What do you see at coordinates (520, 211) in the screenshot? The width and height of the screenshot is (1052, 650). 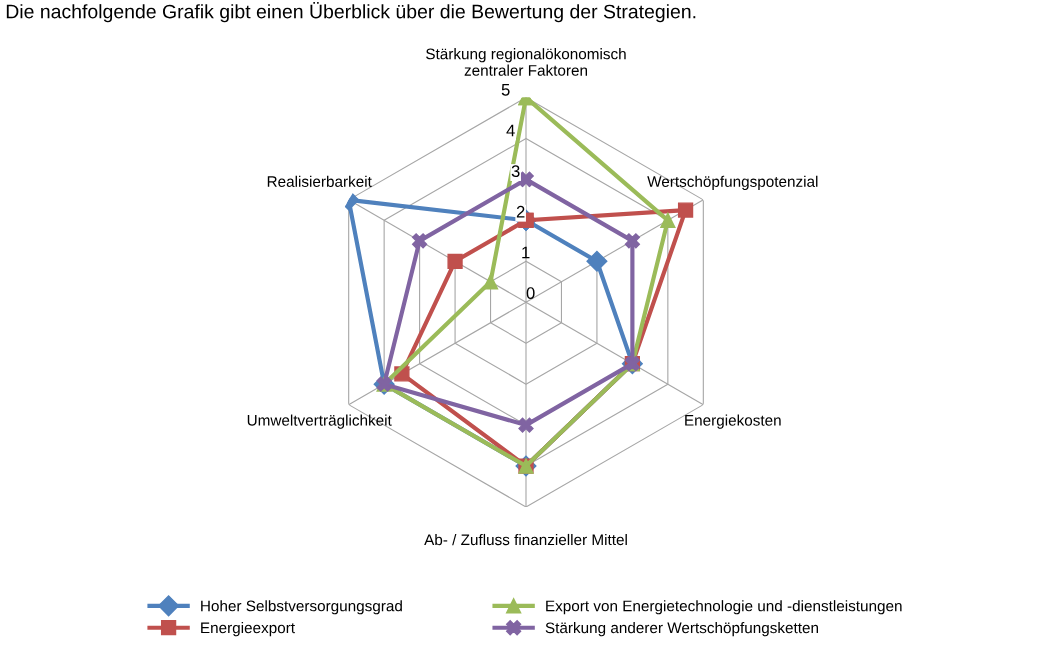 I see `y-tick-label: 2` at bounding box center [520, 211].